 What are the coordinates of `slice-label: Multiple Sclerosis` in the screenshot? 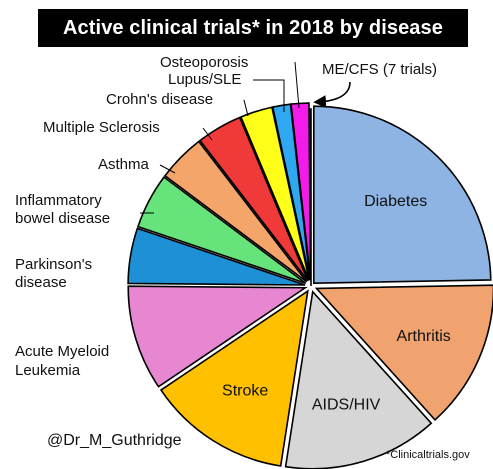 It's located at (101, 127).